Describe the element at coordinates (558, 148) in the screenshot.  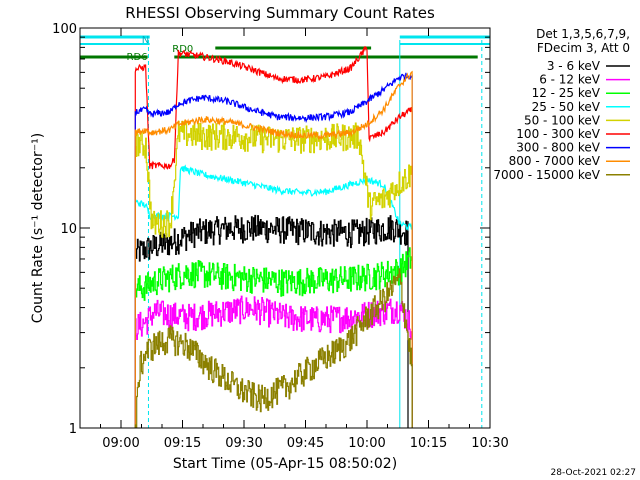
I see `legend-label: 300 - 800 keV` at that location.